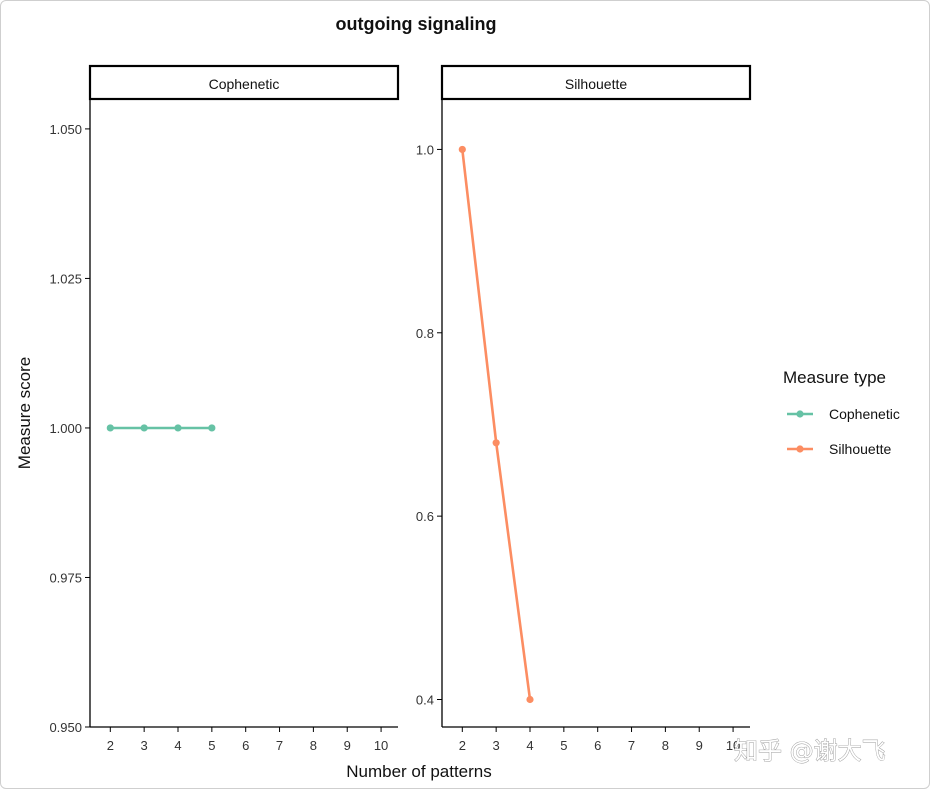  What do you see at coordinates (425, 699) in the screenshot?
I see `y-tick-label: 0.4` at bounding box center [425, 699].